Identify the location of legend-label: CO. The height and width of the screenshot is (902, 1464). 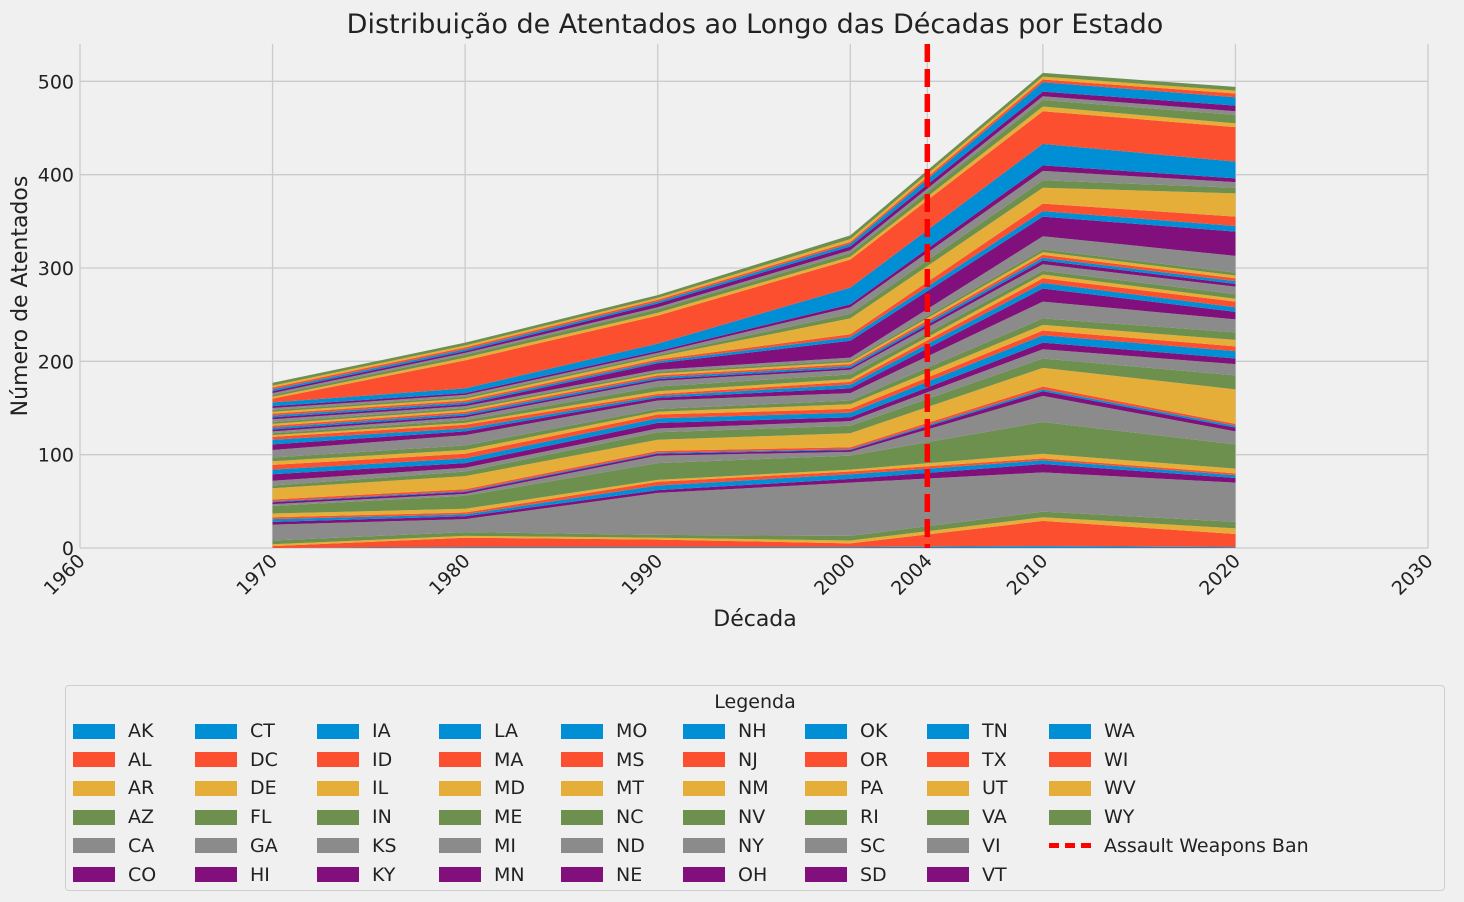
(142, 874).